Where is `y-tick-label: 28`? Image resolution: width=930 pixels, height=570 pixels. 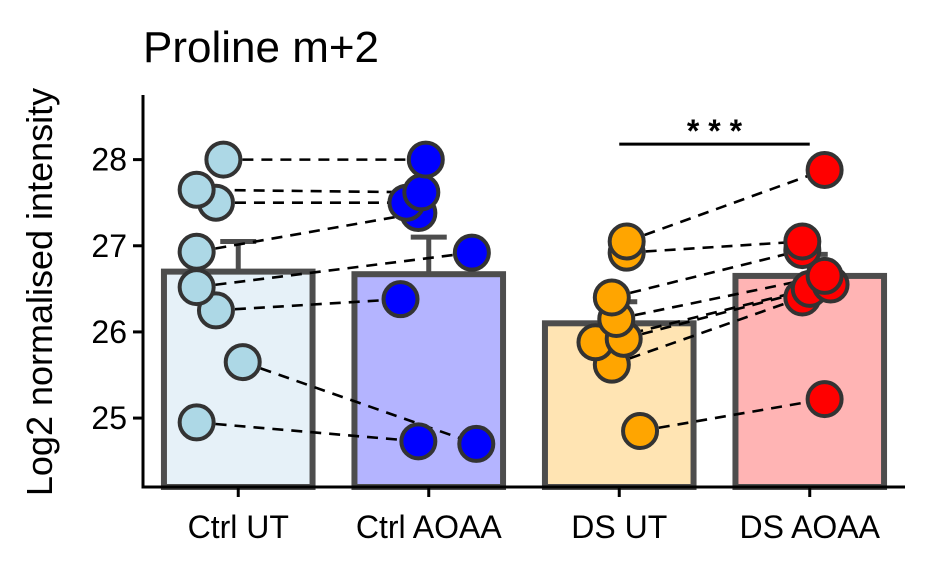 y-tick-label: 28 is located at coordinates (109, 160).